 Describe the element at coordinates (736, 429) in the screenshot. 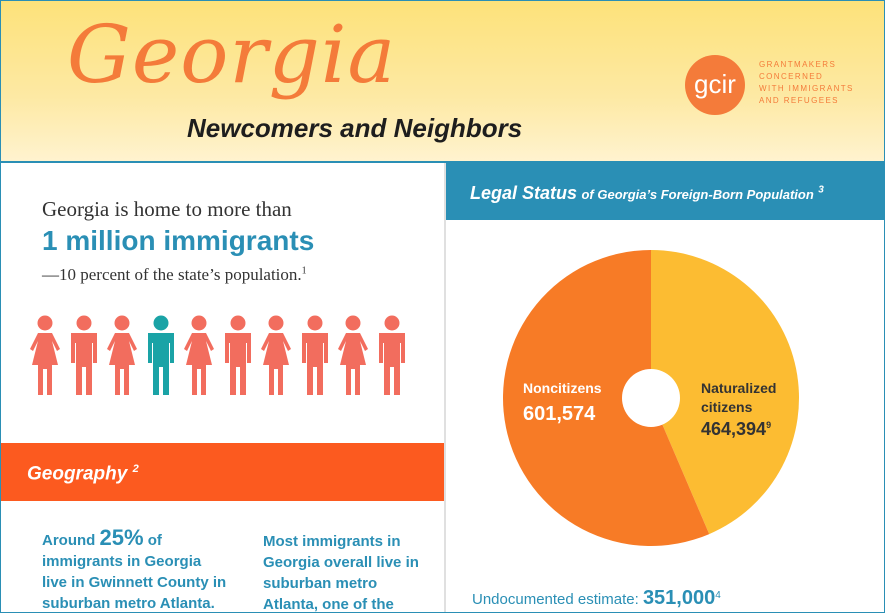

I see `pie-value-naturalized: 464,3949` at that location.